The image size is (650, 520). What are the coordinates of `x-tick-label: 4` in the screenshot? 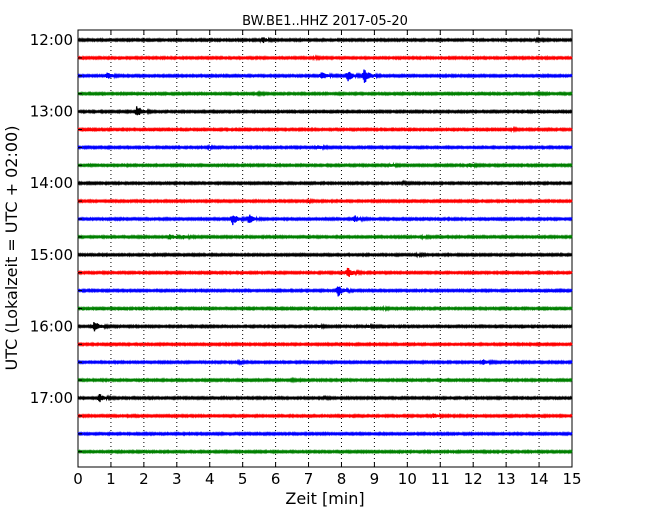 It's located at (210, 479).